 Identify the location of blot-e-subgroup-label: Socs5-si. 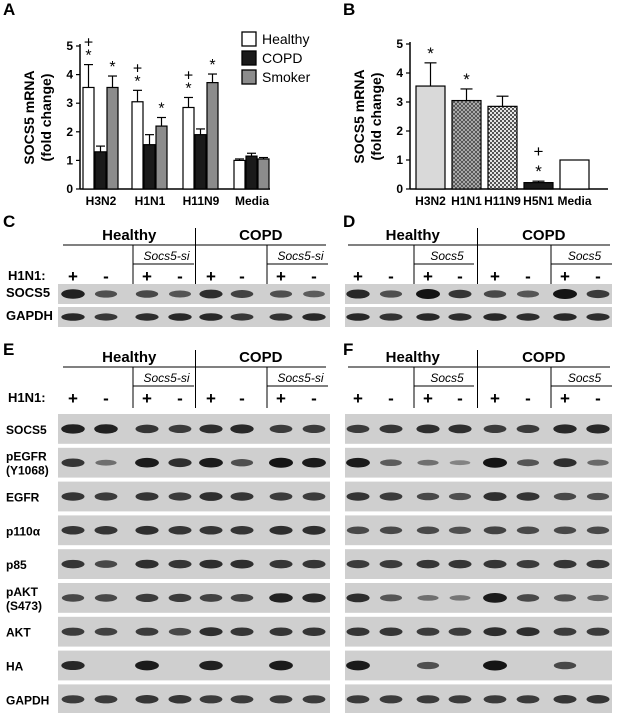
(166, 378).